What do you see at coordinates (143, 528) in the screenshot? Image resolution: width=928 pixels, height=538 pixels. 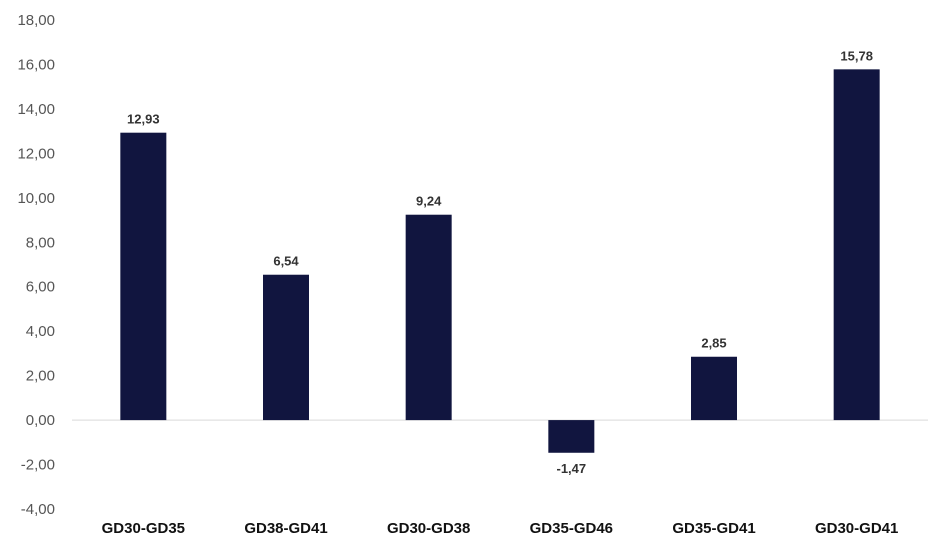 I see `category-label: GD30-GD35` at bounding box center [143, 528].